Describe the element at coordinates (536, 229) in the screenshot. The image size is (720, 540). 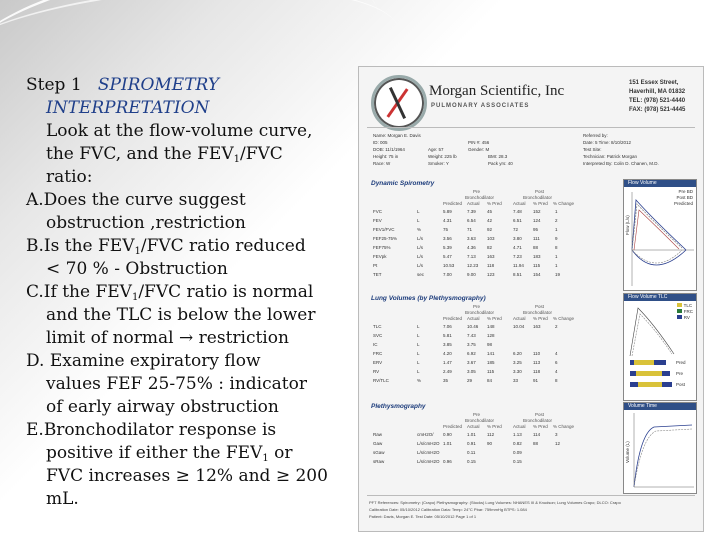
I see `table-cell-pct2: 95` at that location.